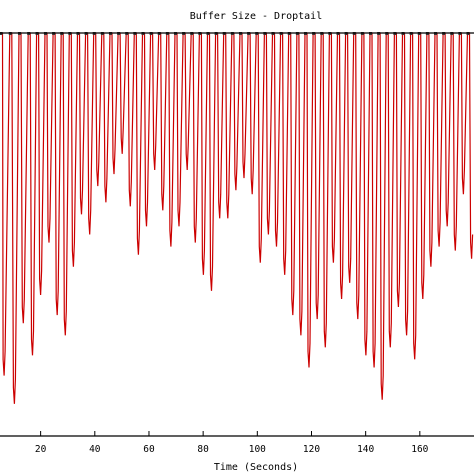 This screenshot has height=474, width=474. What do you see at coordinates (311, 449) in the screenshot?
I see `x-tick-label-120: 120` at bounding box center [311, 449].